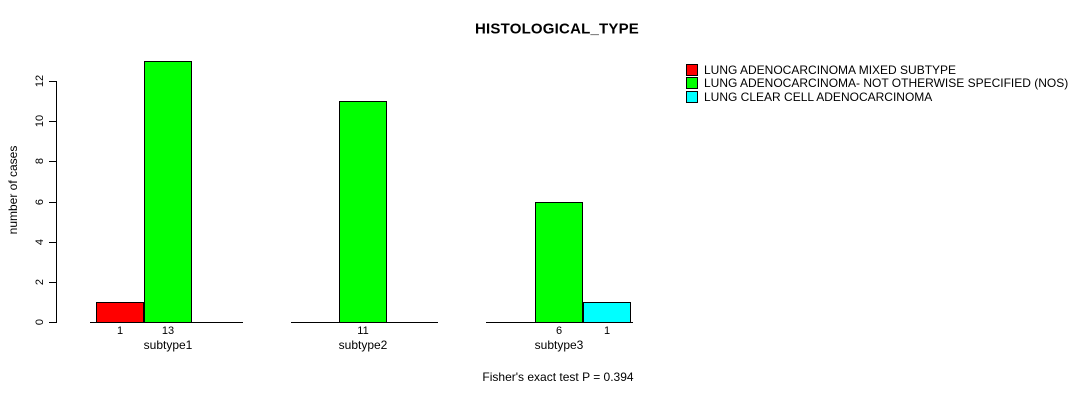  What do you see at coordinates (559, 345) in the screenshot?
I see `category-label: subtype3` at bounding box center [559, 345].